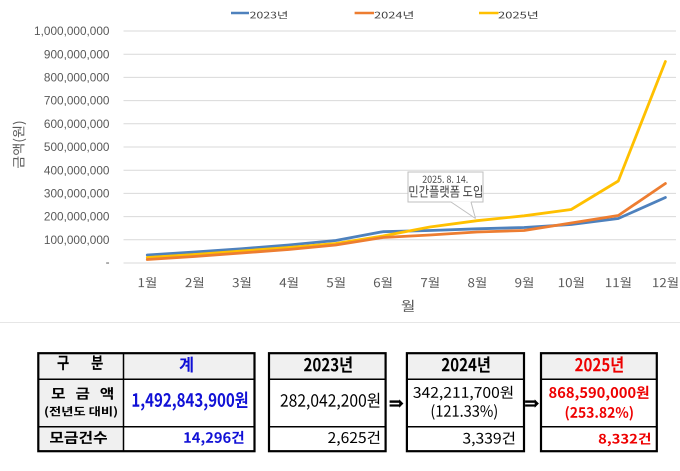  Describe the element at coordinates (77, 194) in the screenshot. I see `svg-text: 300,000,000` at that location.